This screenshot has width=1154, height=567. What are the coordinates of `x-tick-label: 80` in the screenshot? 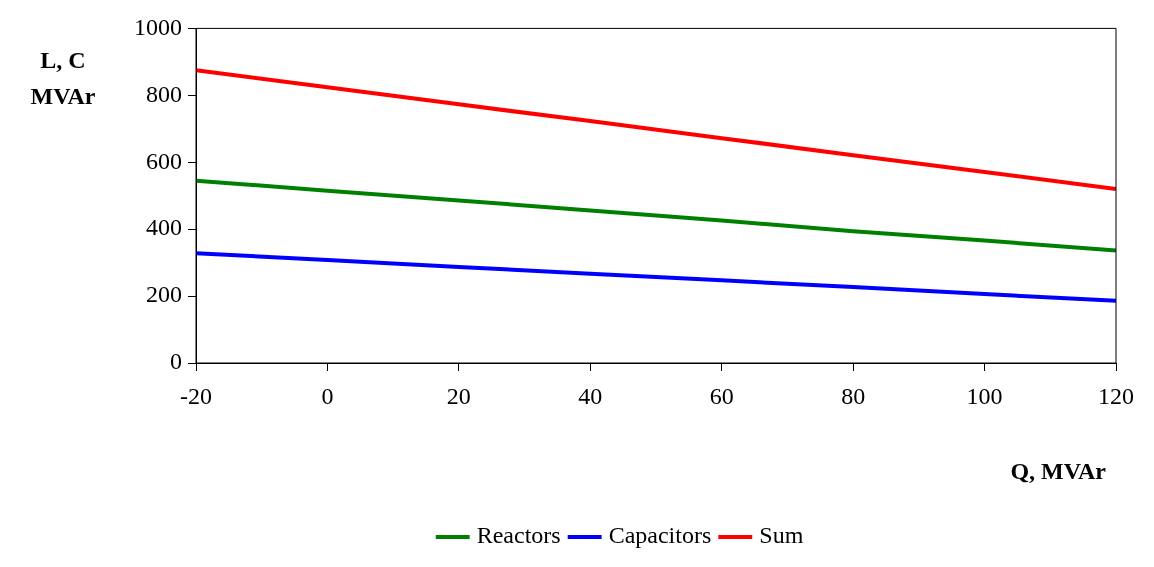 It's located at (853, 395).